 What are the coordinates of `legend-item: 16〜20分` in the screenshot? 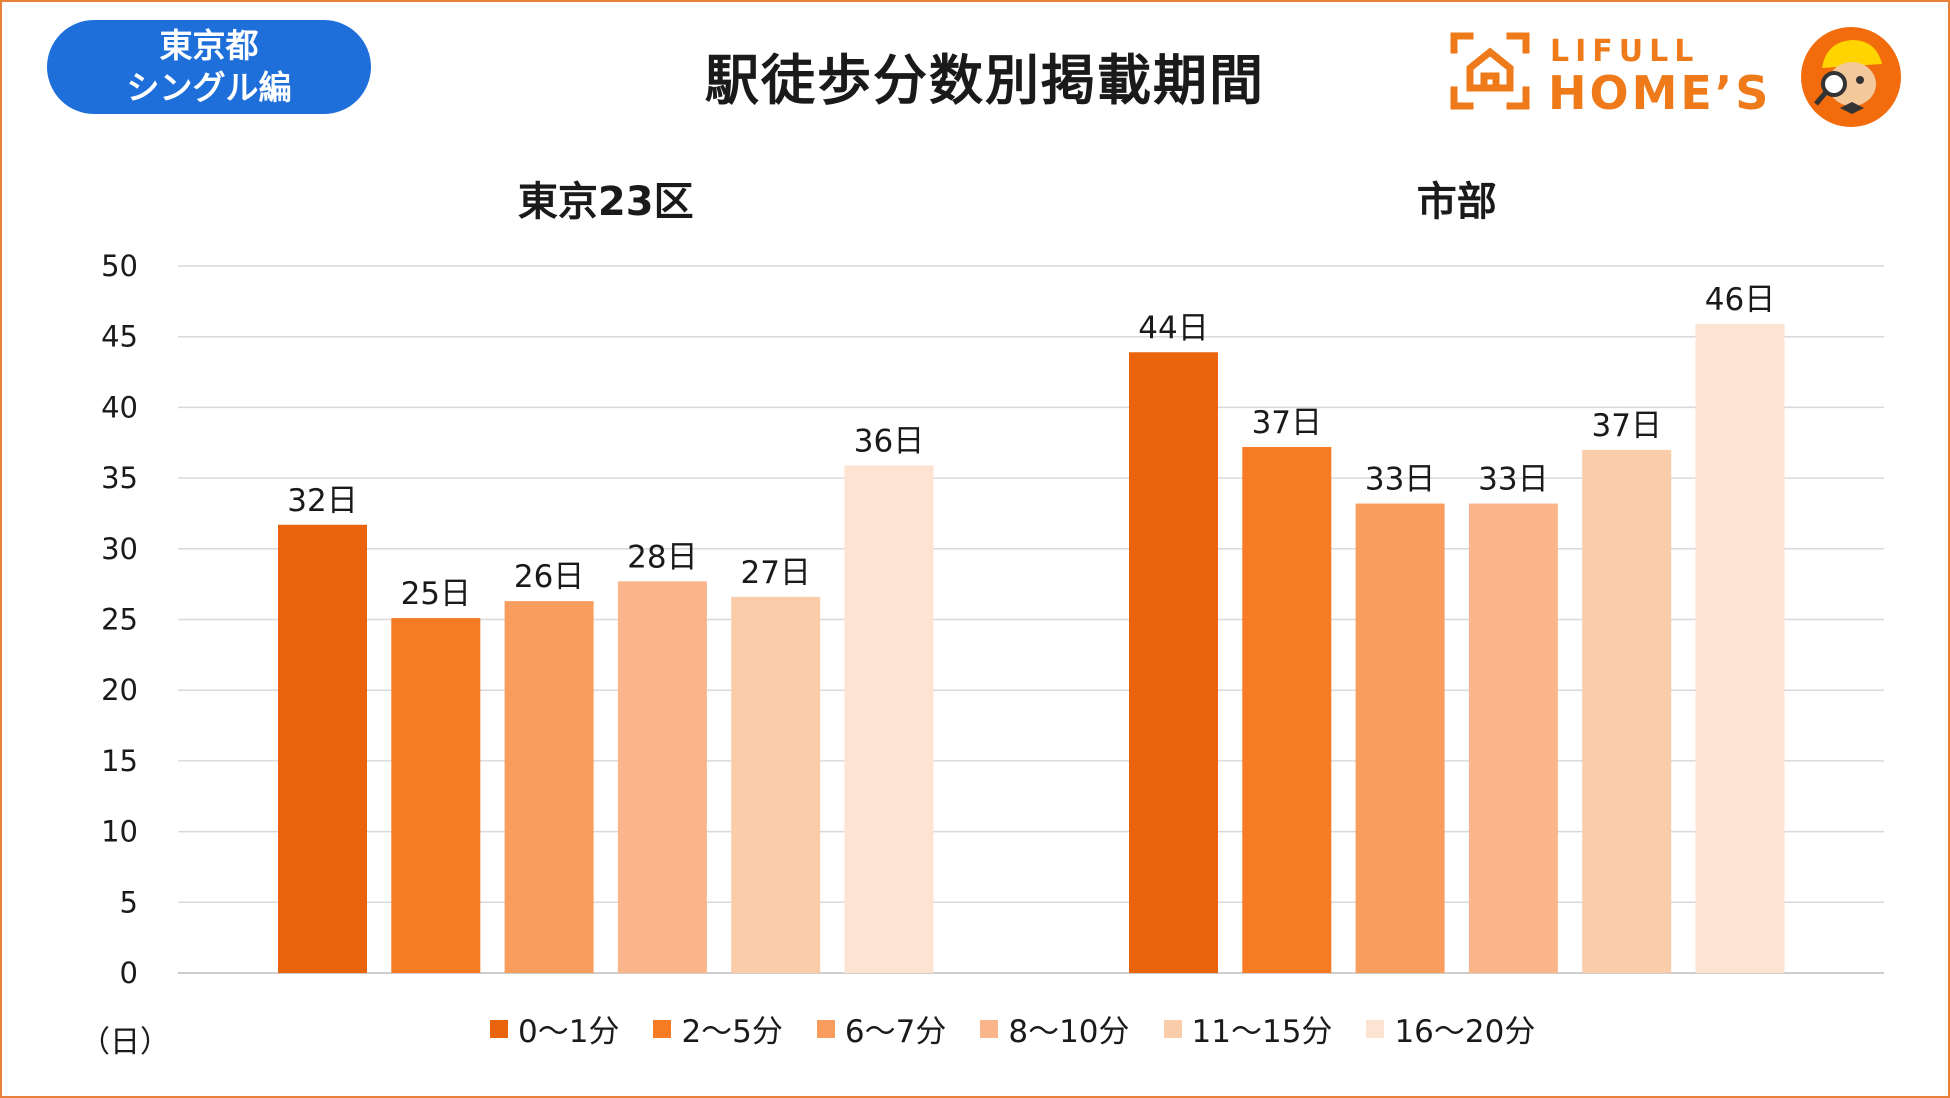 It's located at (1450, 1028).